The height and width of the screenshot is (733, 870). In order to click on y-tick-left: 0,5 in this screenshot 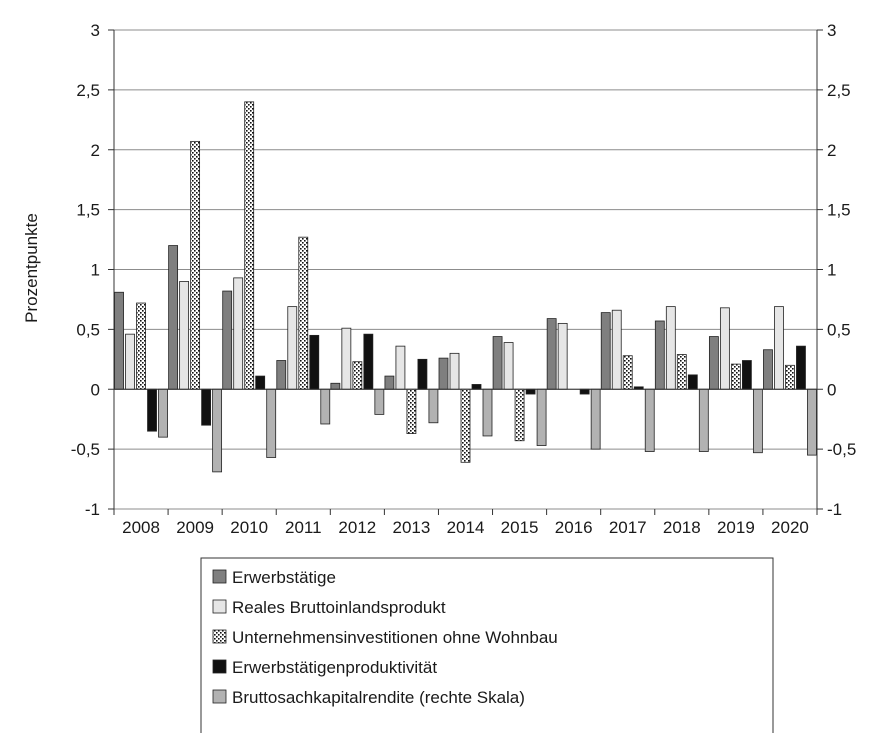, I will do `click(88, 329)`.